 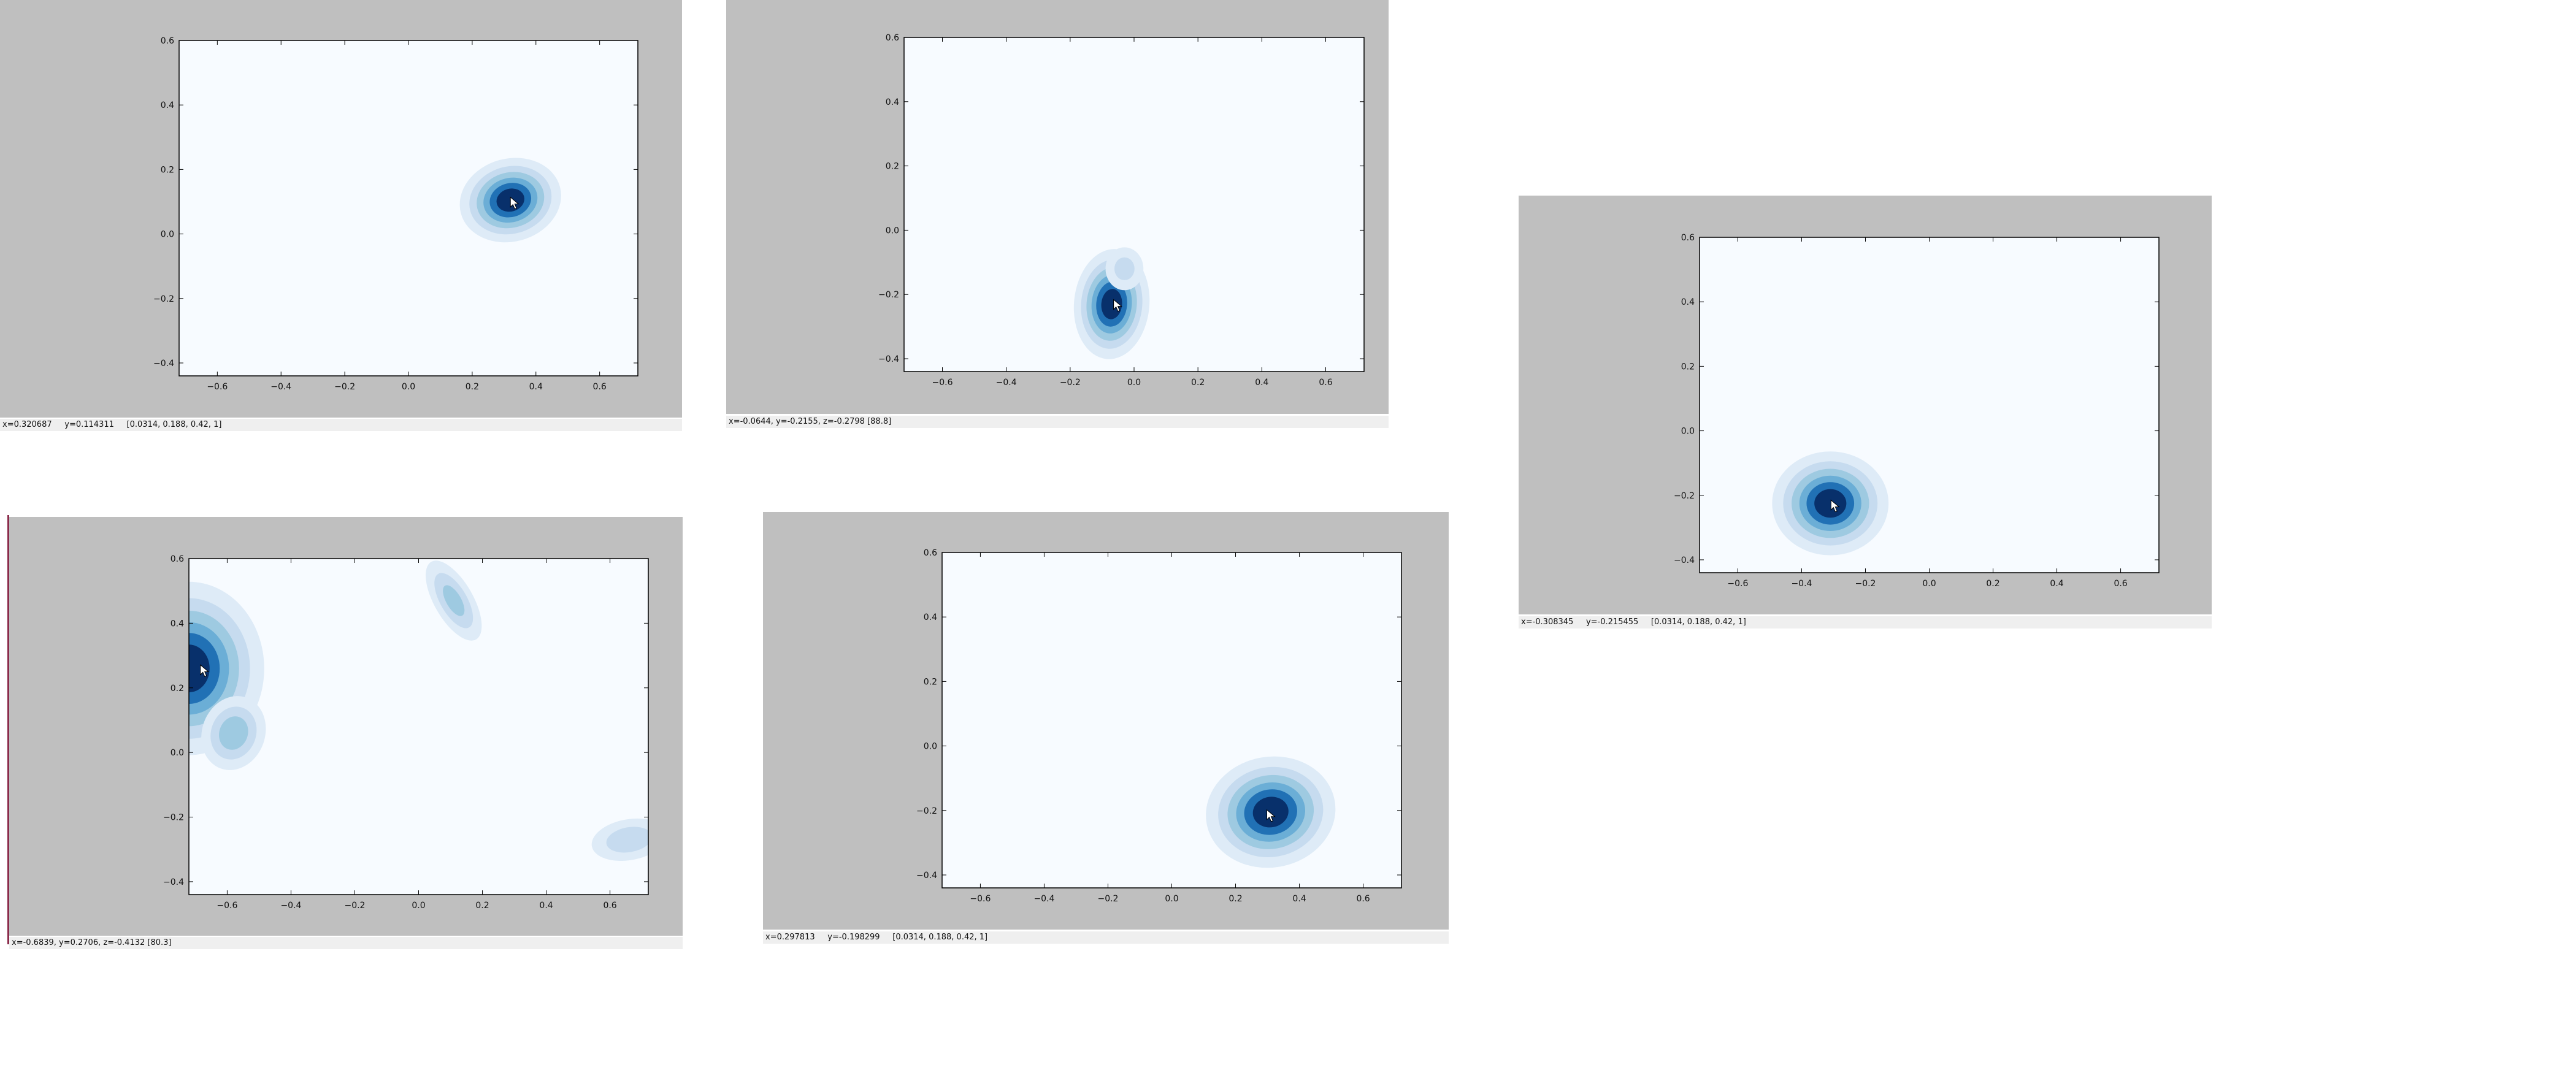 I want to click on window-edge-line, so click(x=8, y=729).